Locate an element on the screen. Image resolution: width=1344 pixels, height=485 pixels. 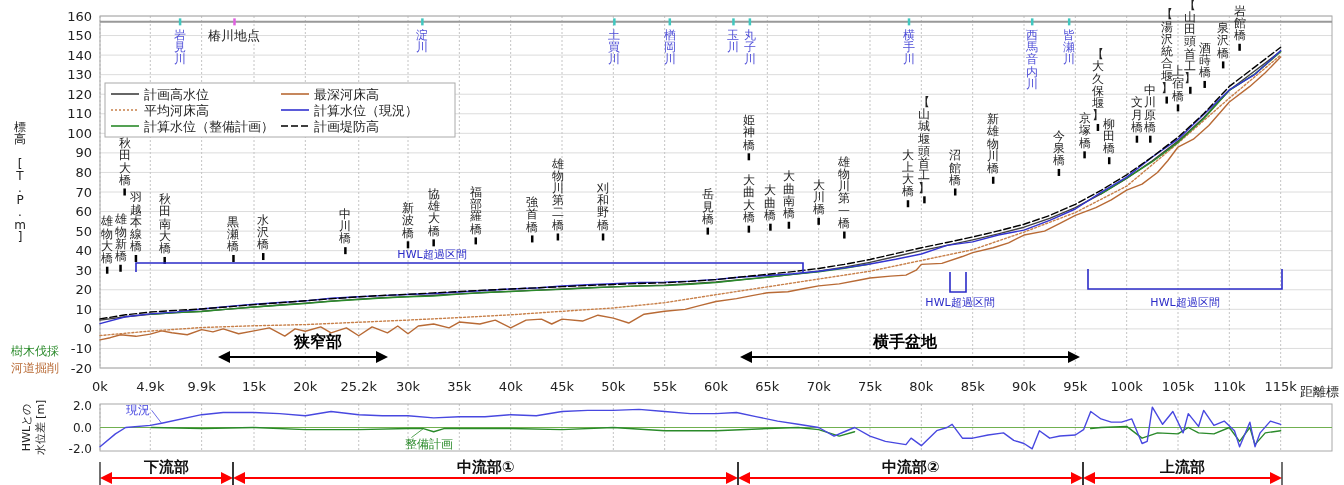
y-tick-label: 140 is located at coordinates (79, 55).